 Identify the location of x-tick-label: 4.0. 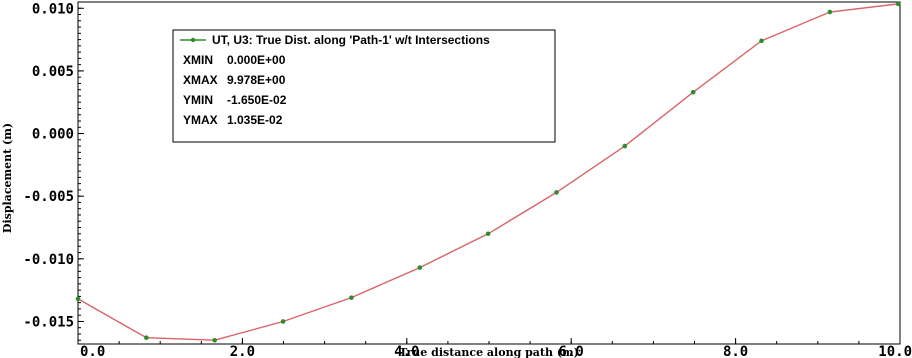
(406, 351).